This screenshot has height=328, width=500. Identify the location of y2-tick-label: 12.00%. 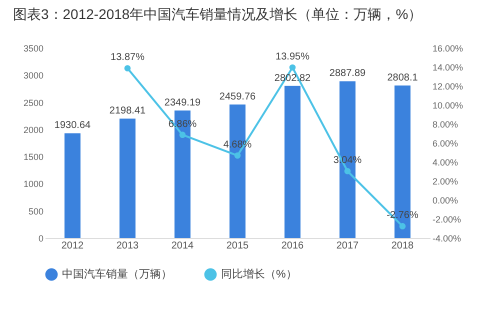
(448, 87).